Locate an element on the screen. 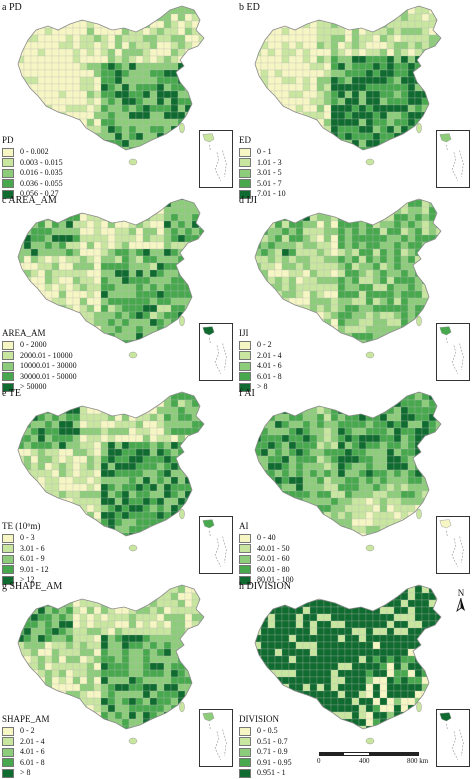  island-hainan is located at coordinates (133, 548).